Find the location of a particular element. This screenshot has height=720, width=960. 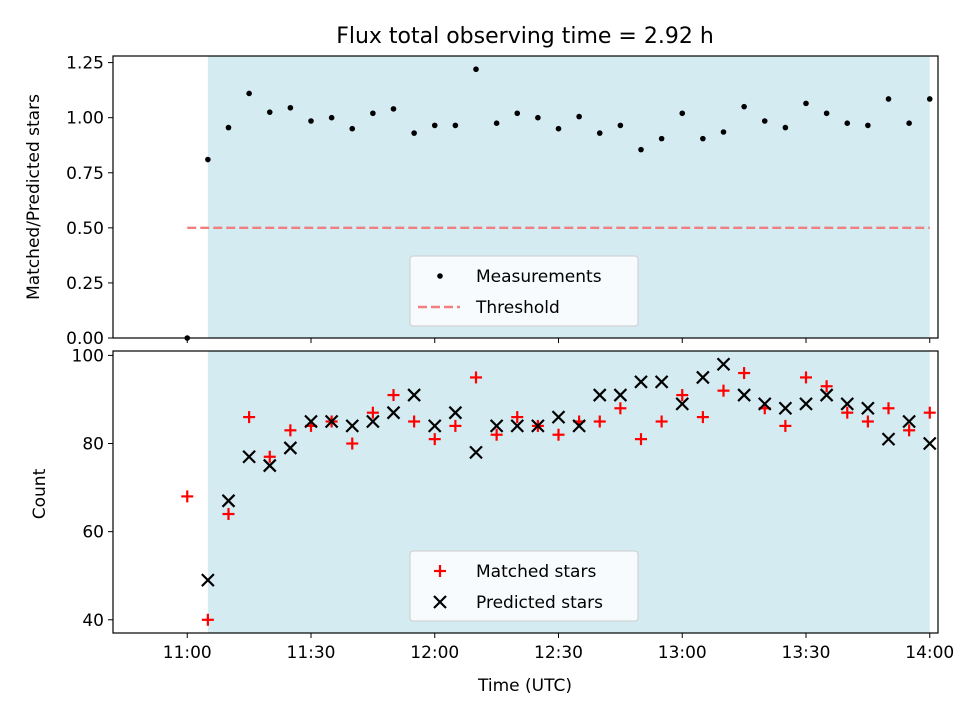

xtick-label: 12:30 is located at coordinates (558, 653).